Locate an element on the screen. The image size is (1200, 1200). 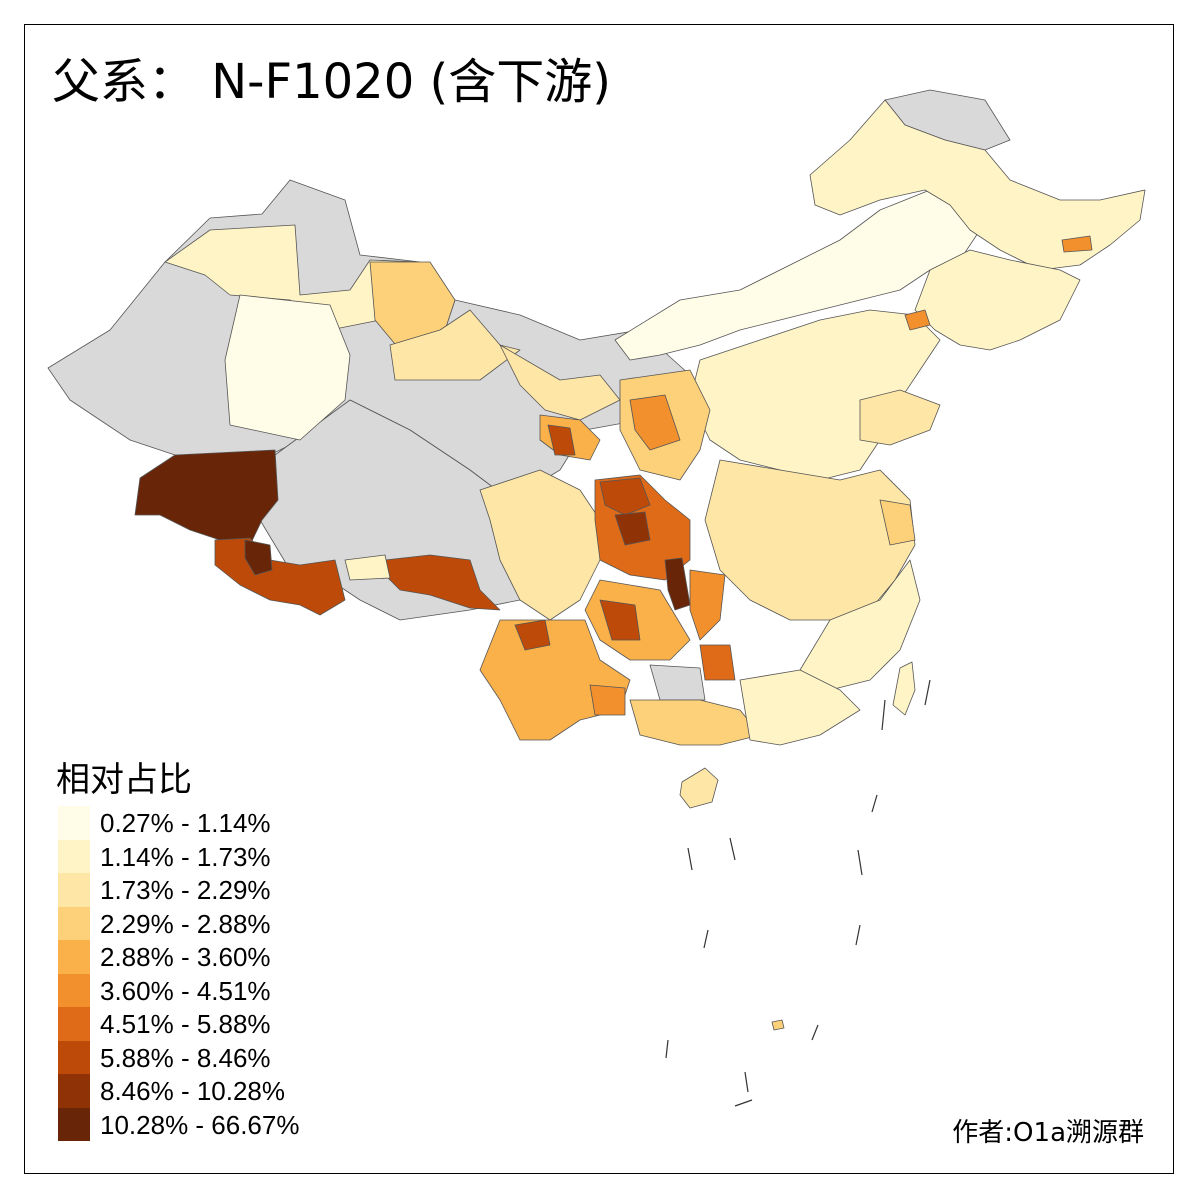
legend-item: 5.88% - 8.46% is located at coordinates (208, 1057).